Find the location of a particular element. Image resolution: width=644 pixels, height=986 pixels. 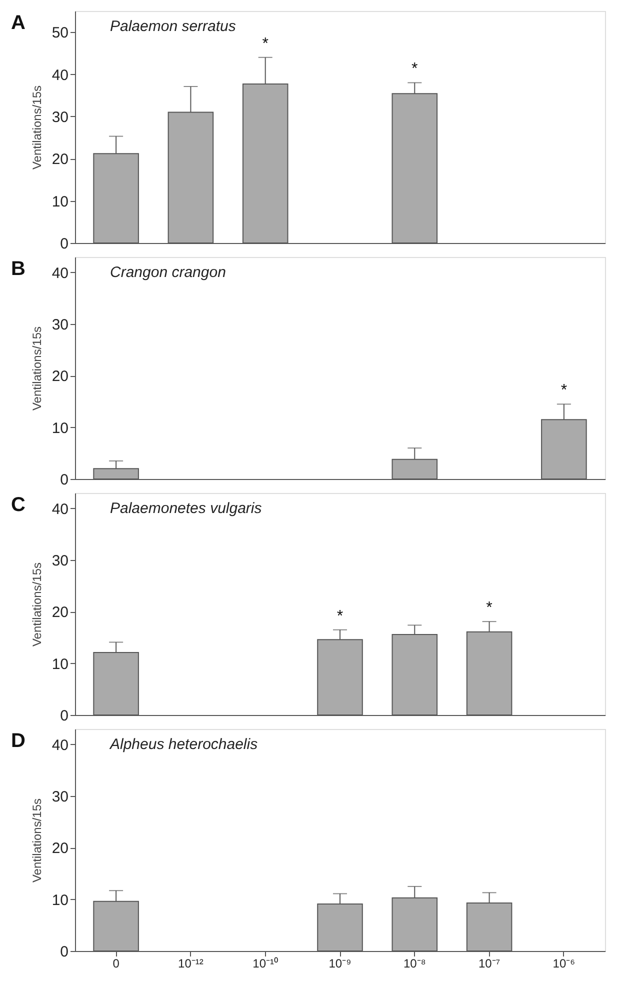

x-tick-label: 10⁻¹⁰ is located at coordinates (265, 963).